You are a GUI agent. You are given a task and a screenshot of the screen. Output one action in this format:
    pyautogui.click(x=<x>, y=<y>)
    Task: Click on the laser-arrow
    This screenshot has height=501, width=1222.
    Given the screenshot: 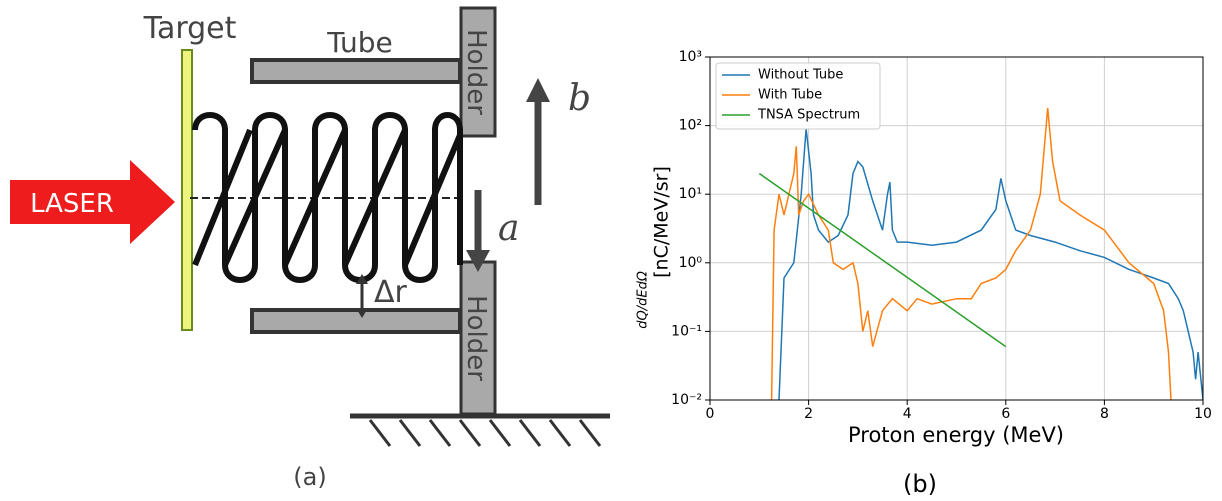 What is the action you would take?
    pyautogui.click(x=92, y=202)
    